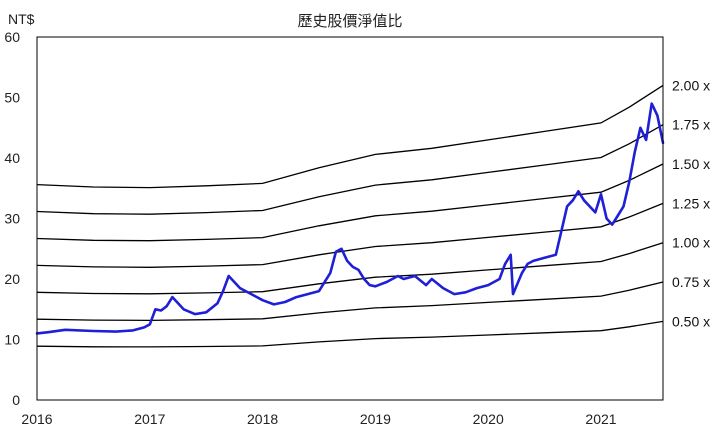 The image size is (720, 438). I want to click on band-label-6: 0.50 x, so click(691, 321).